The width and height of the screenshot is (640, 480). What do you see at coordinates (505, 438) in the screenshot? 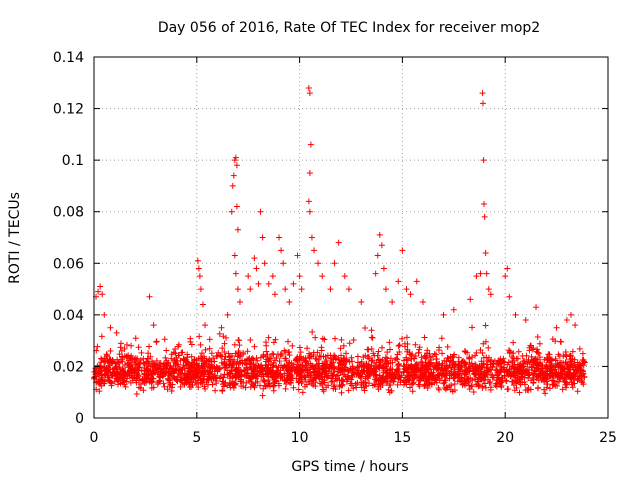
I see `x-tick-label: 20` at bounding box center [505, 438].